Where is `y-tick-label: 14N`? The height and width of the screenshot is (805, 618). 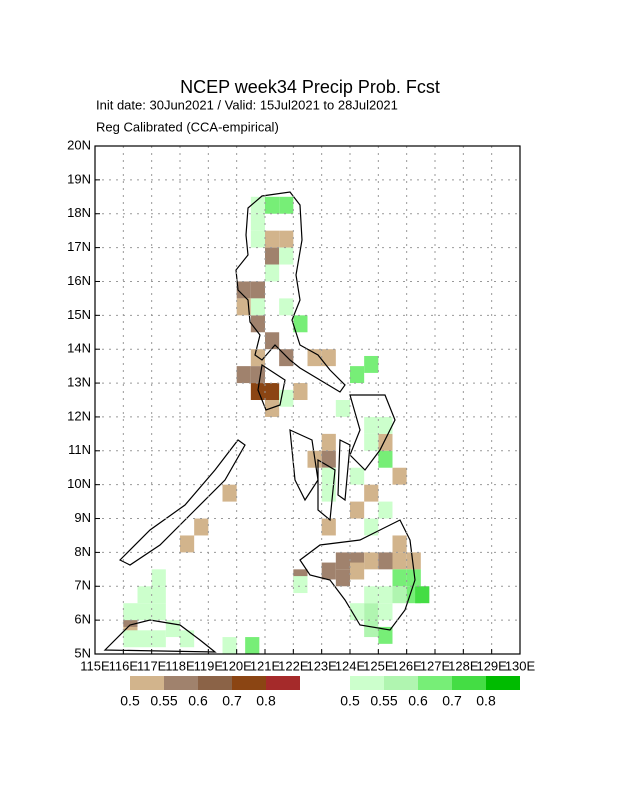
y-tick-label: 14N is located at coordinates (79, 348).